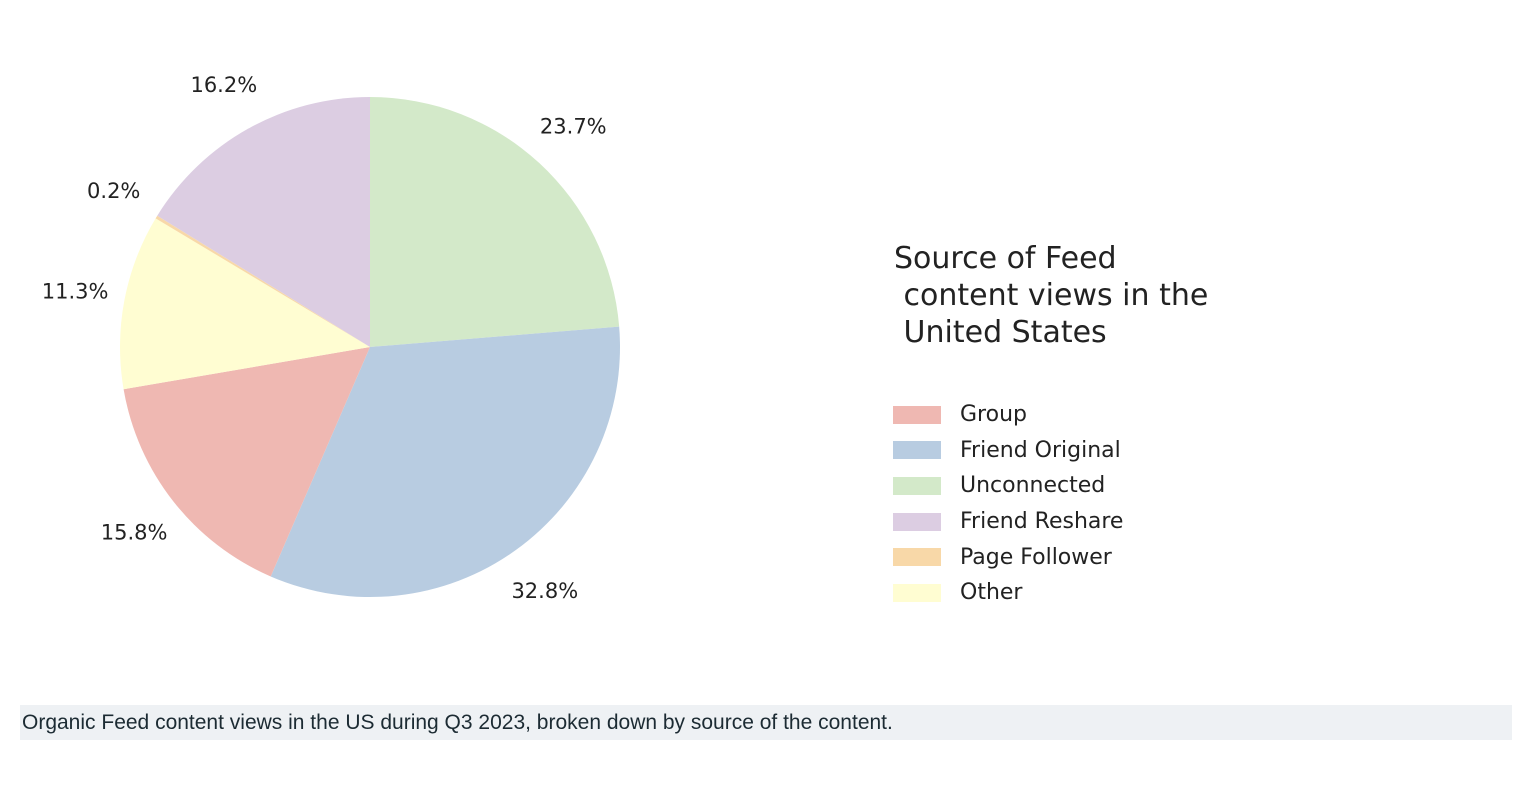 Image resolution: width=1536 pixels, height=787 pixels. Describe the element at coordinates (1042, 522) in the screenshot. I see `legend-label: Friend Reshare` at that location.